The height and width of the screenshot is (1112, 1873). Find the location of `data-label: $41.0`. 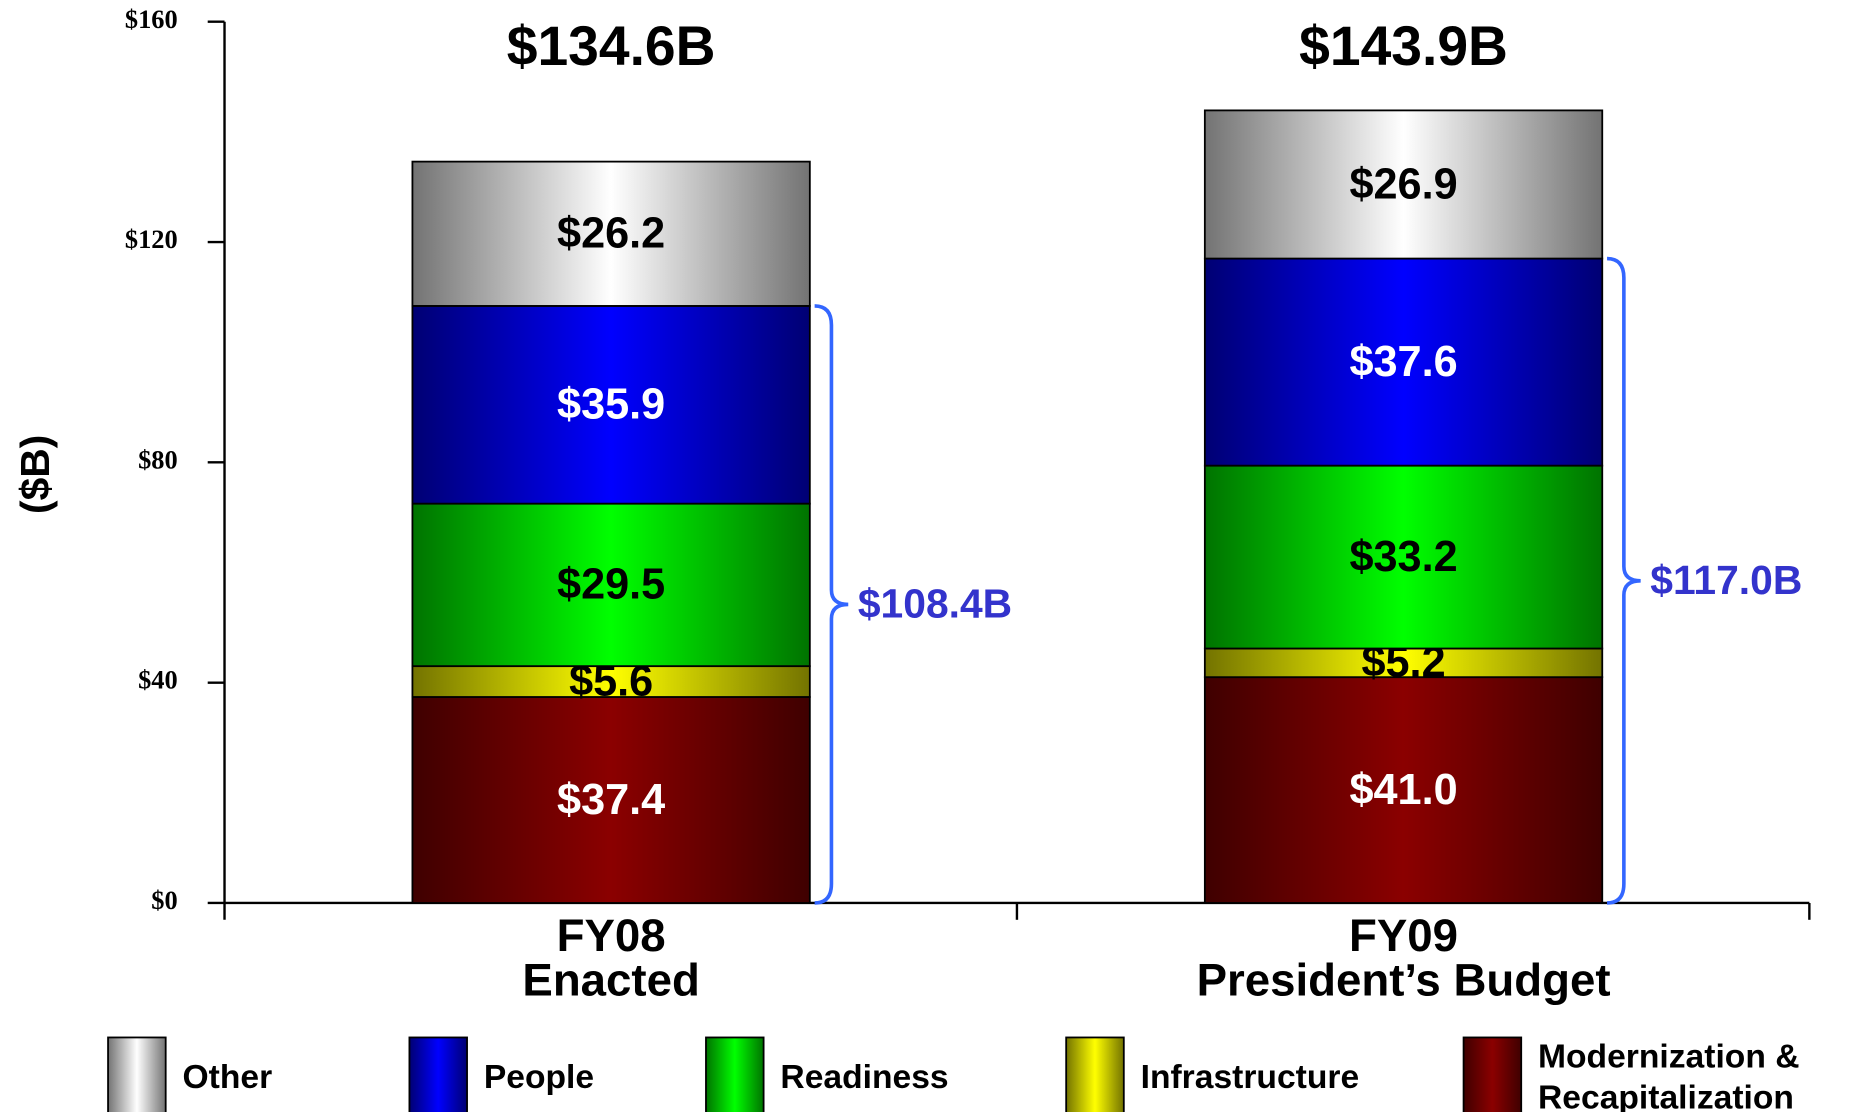

data-label: $41.0 is located at coordinates (1403, 790).